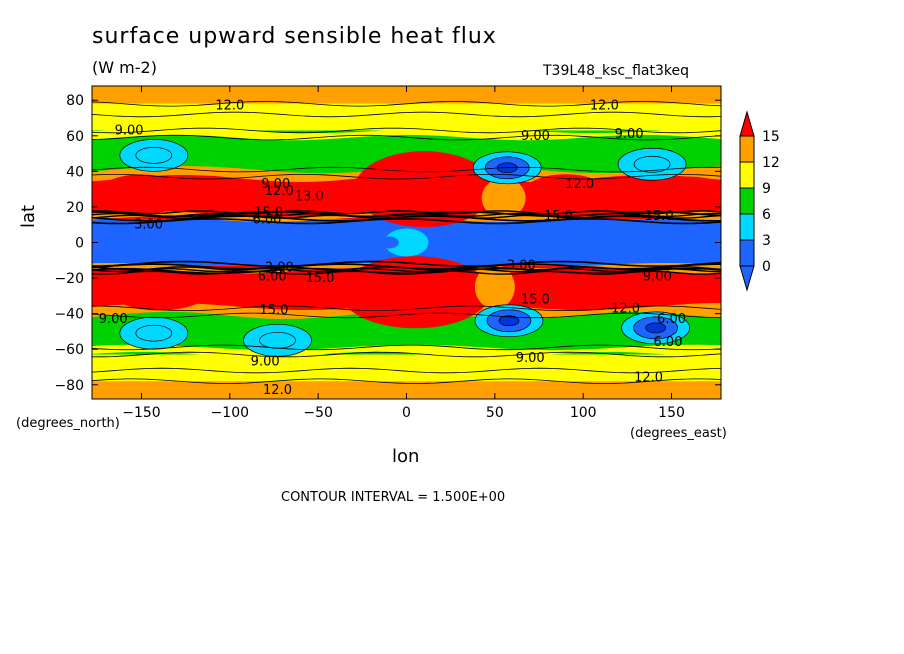 The width and height of the screenshot is (904, 654). What do you see at coordinates (79, 244) in the screenshot?
I see `y-tick-label: 0` at bounding box center [79, 244].